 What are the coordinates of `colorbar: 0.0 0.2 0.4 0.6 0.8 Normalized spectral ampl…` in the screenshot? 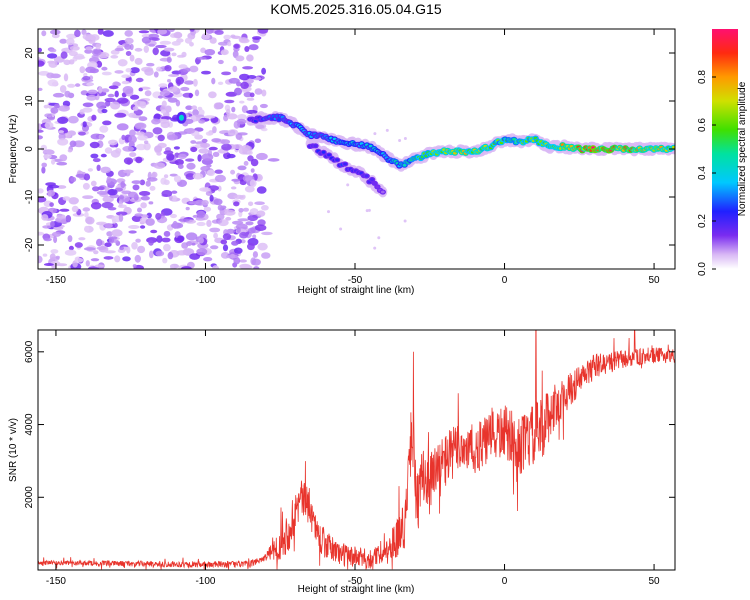 It's located at (722, 152).